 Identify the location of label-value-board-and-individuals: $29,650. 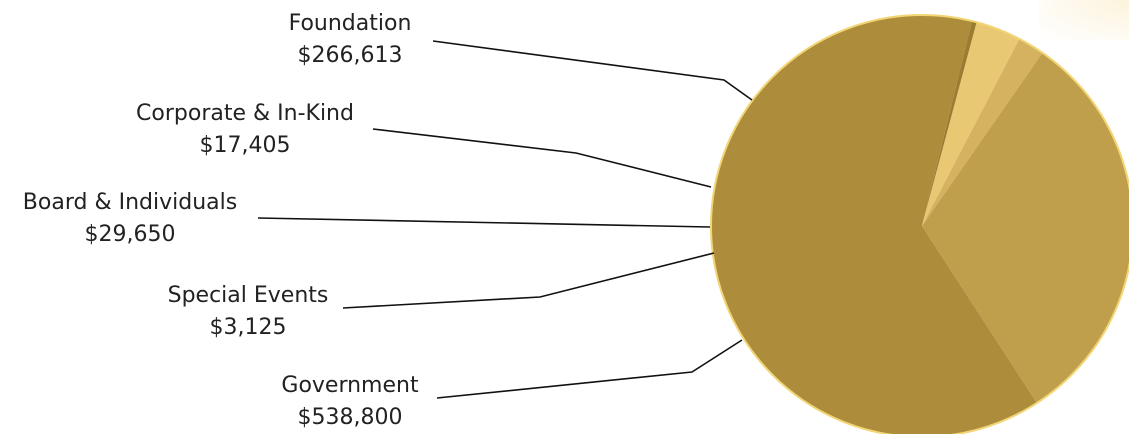
(130, 234).